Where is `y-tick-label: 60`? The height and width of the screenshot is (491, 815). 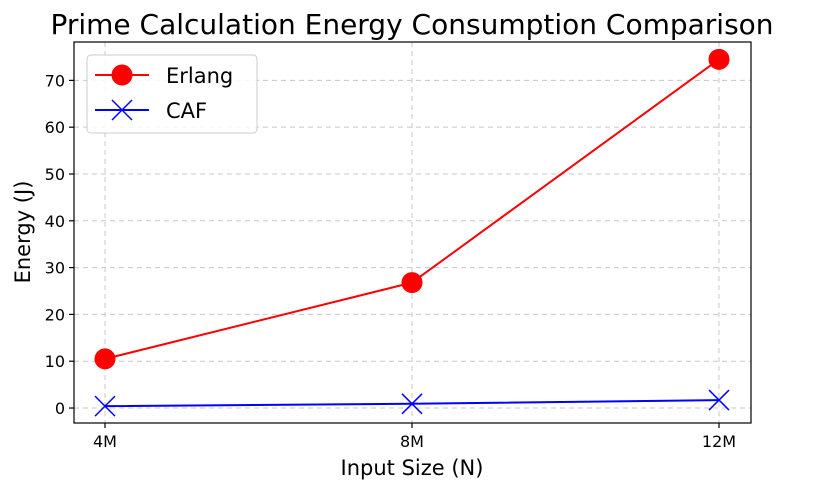
y-tick-label: 60 is located at coordinates (55, 127).